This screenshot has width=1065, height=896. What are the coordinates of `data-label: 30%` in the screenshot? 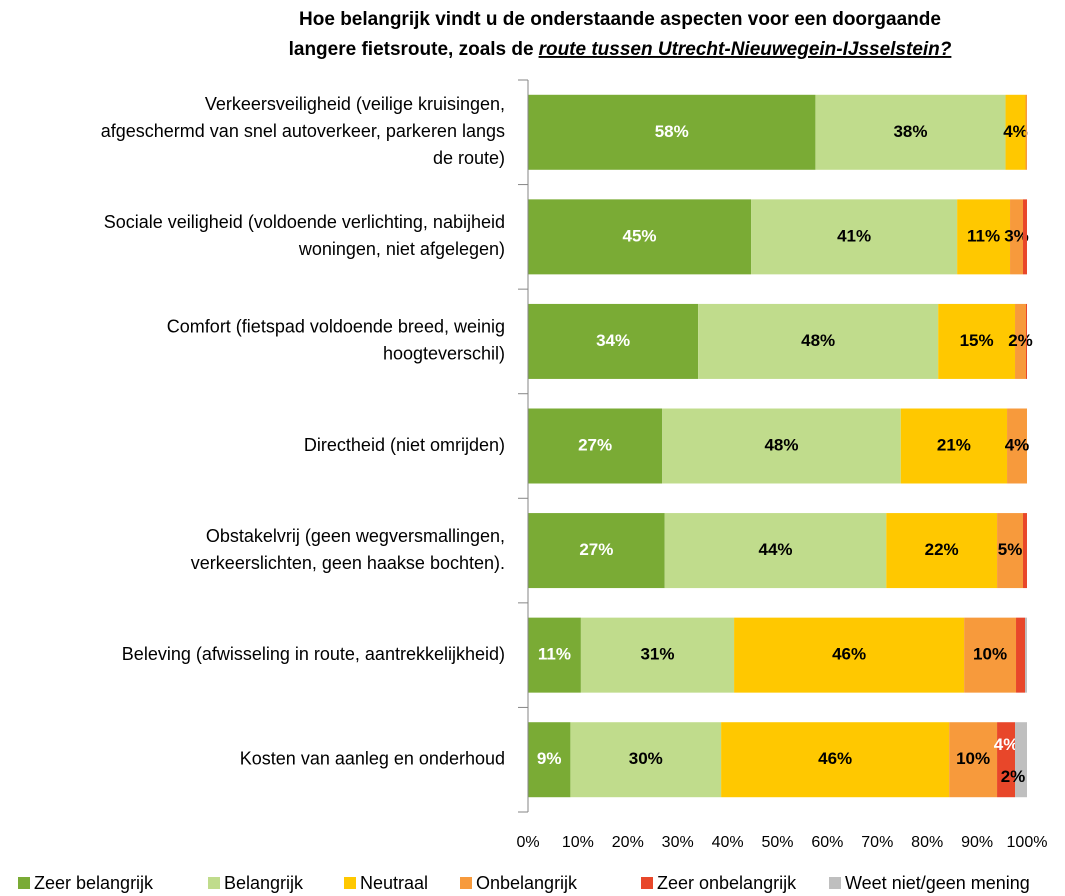 It's located at (646, 758).